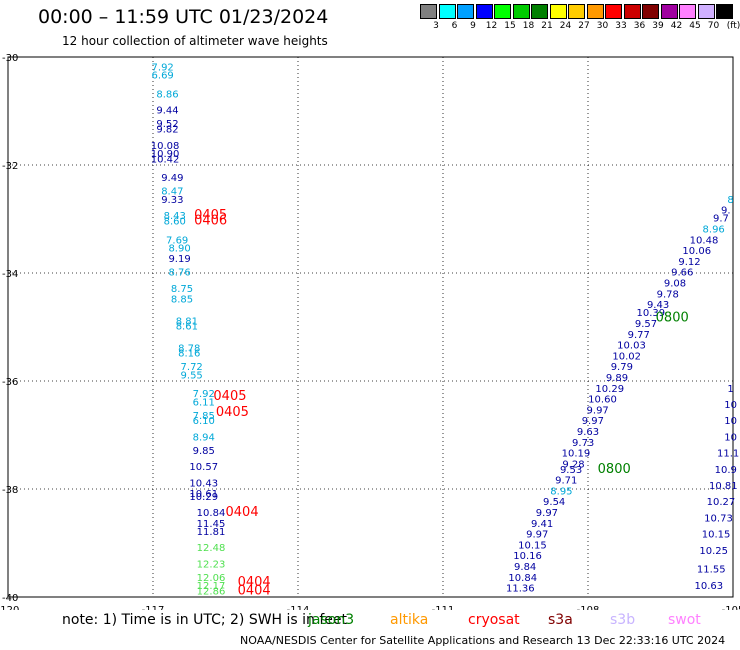 The width and height of the screenshot is (740, 650). Describe the element at coordinates (175, 221) in the screenshot. I see `wave-height-label: 8.60` at that location.